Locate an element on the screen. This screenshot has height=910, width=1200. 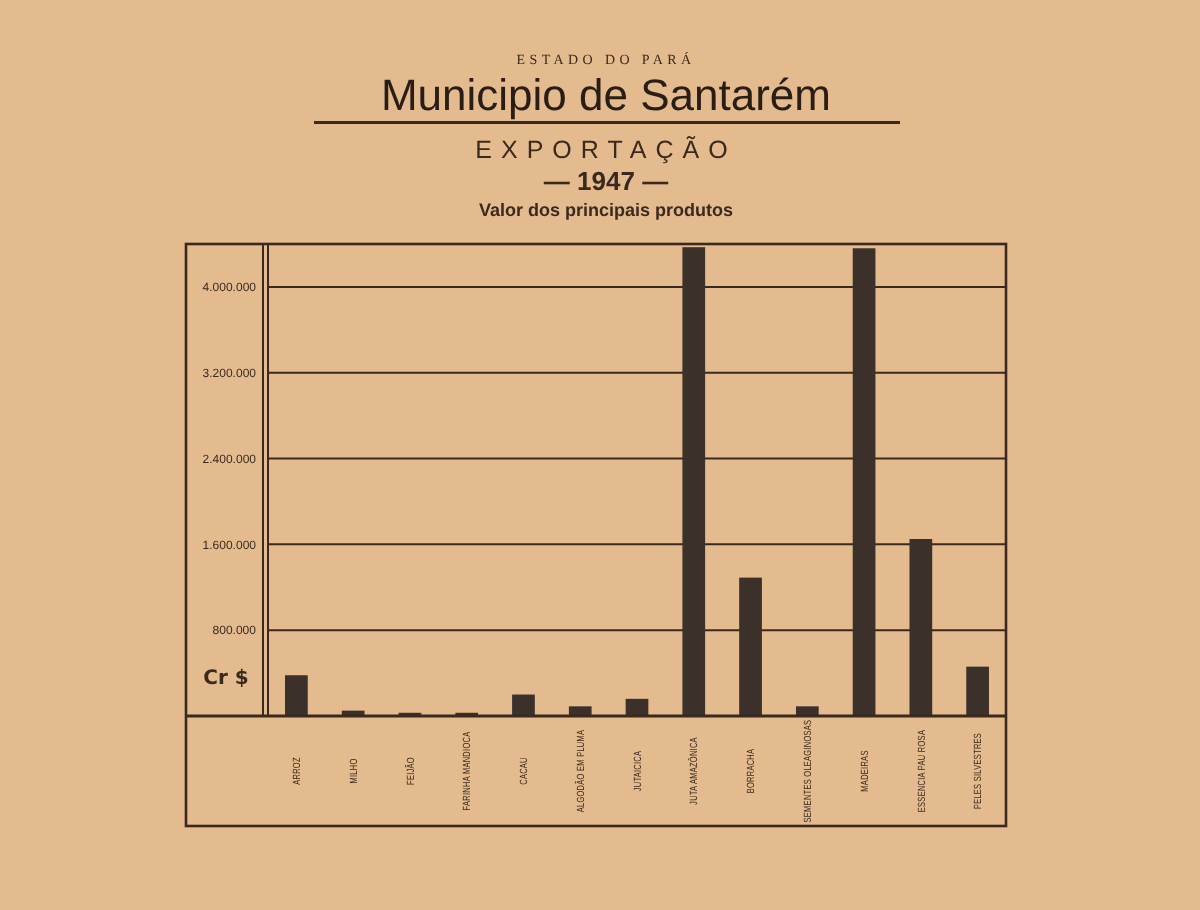
chart-subtitle: Valor dos principais produtos is located at coordinates (606, 210).